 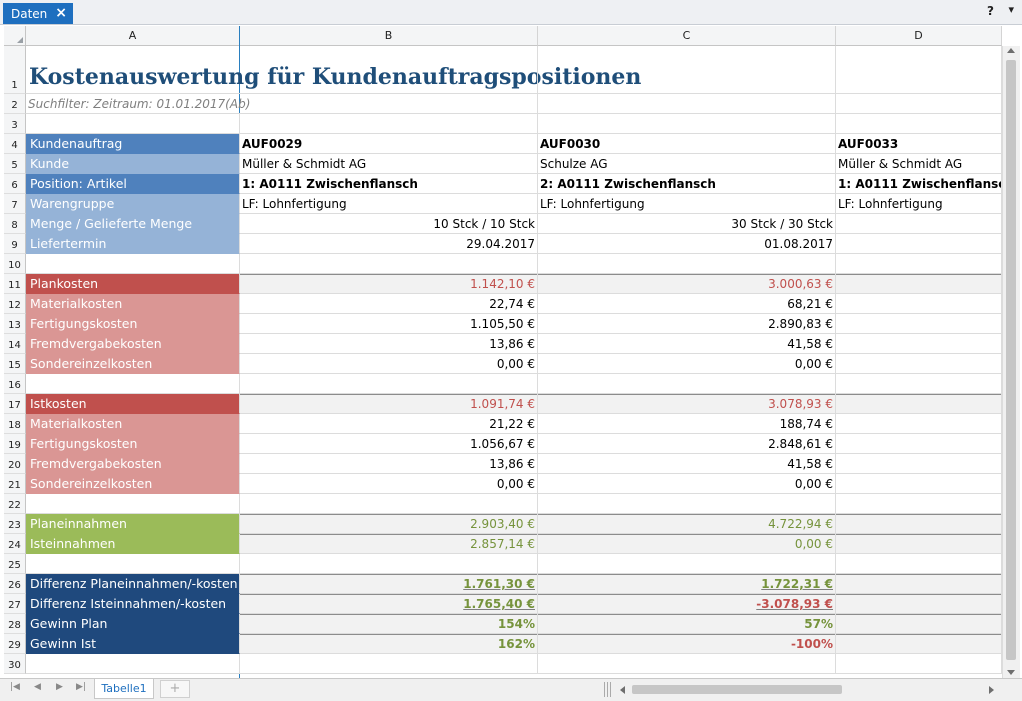 I want to click on column-header-a: A, so click(x=133, y=36).